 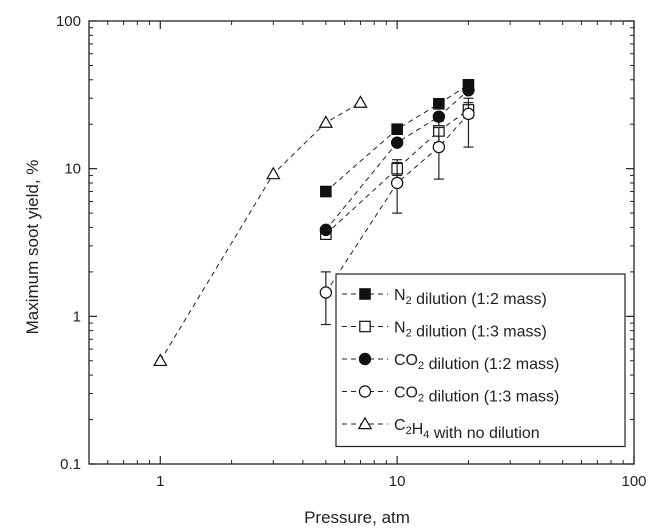 I want to click on legend-label: C2H4 with no dilution, so click(x=467, y=429).